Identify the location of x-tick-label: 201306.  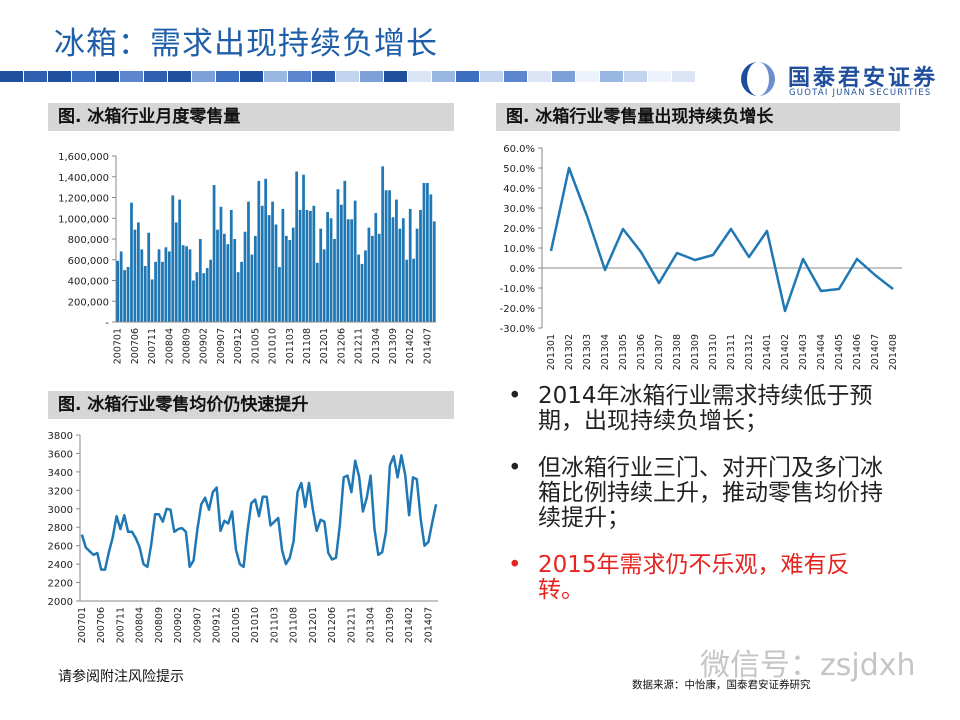
(641, 352).